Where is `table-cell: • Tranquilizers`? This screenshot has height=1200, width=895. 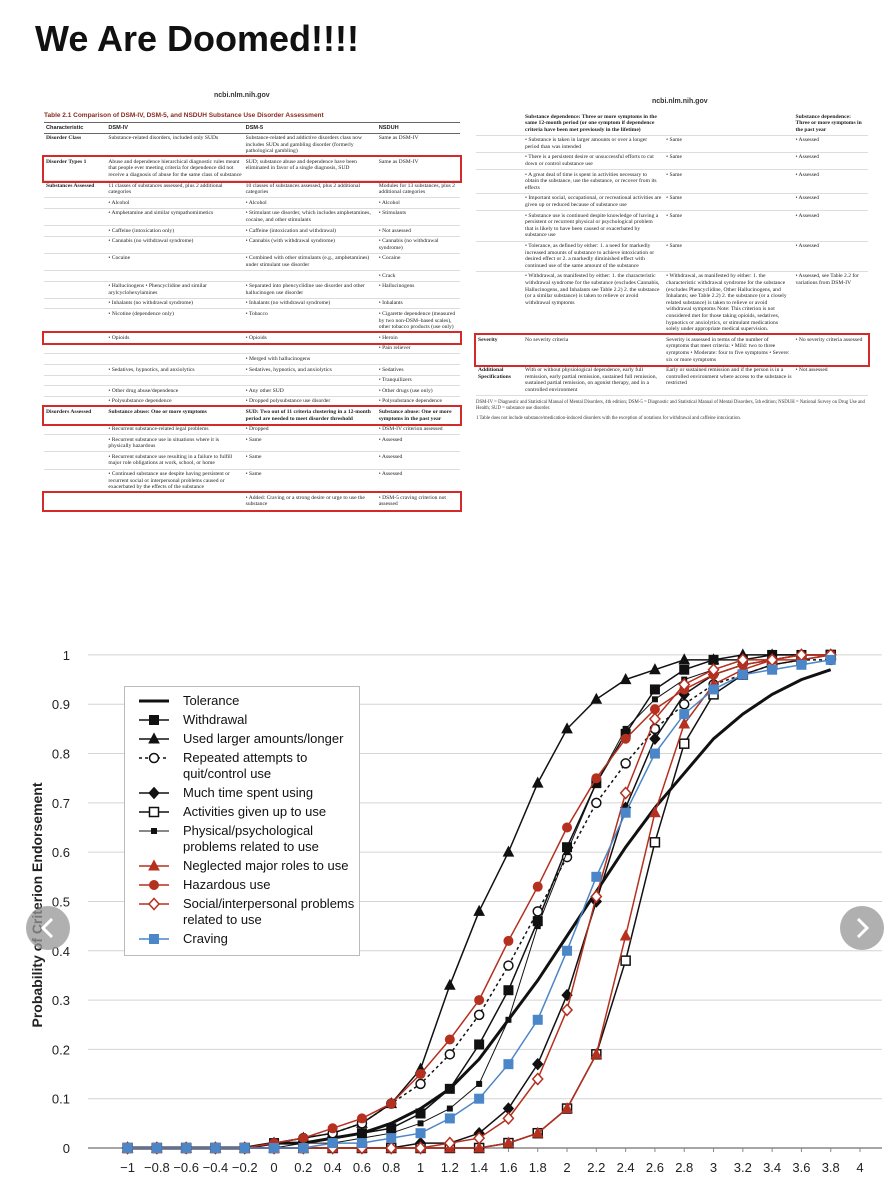 table-cell: • Tranquilizers is located at coordinates (418, 381).